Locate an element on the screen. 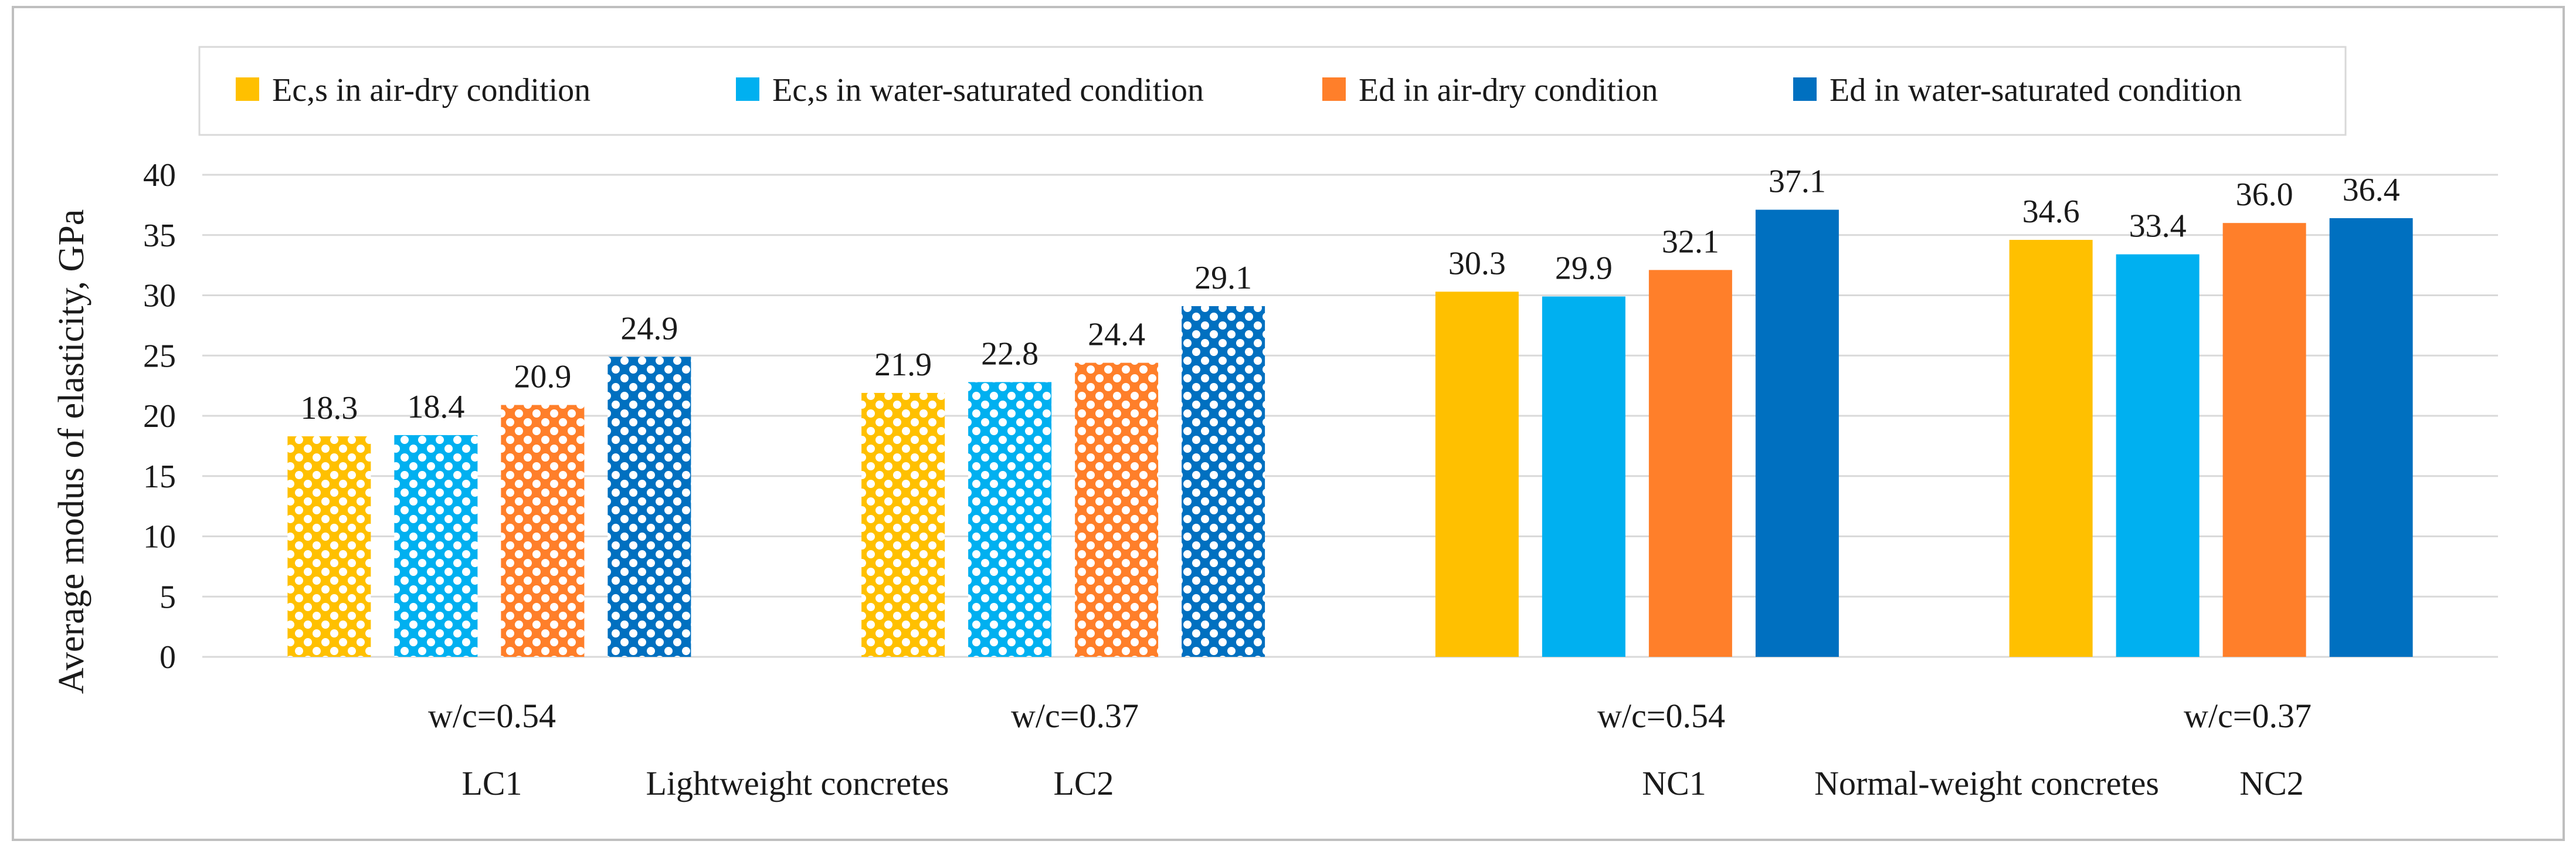 This screenshot has height=851, width=2576. data-label-4-series-2: 33.4 is located at coordinates (2158, 226).